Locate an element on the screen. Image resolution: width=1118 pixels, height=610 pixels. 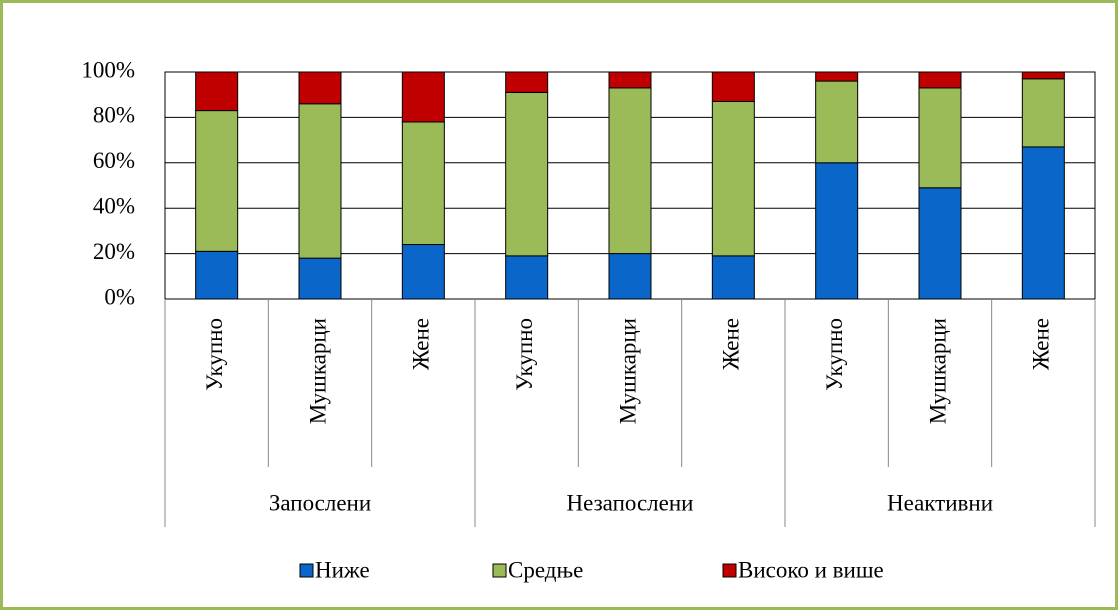
y-tick-label: 20% is located at coordinates (114, 251).